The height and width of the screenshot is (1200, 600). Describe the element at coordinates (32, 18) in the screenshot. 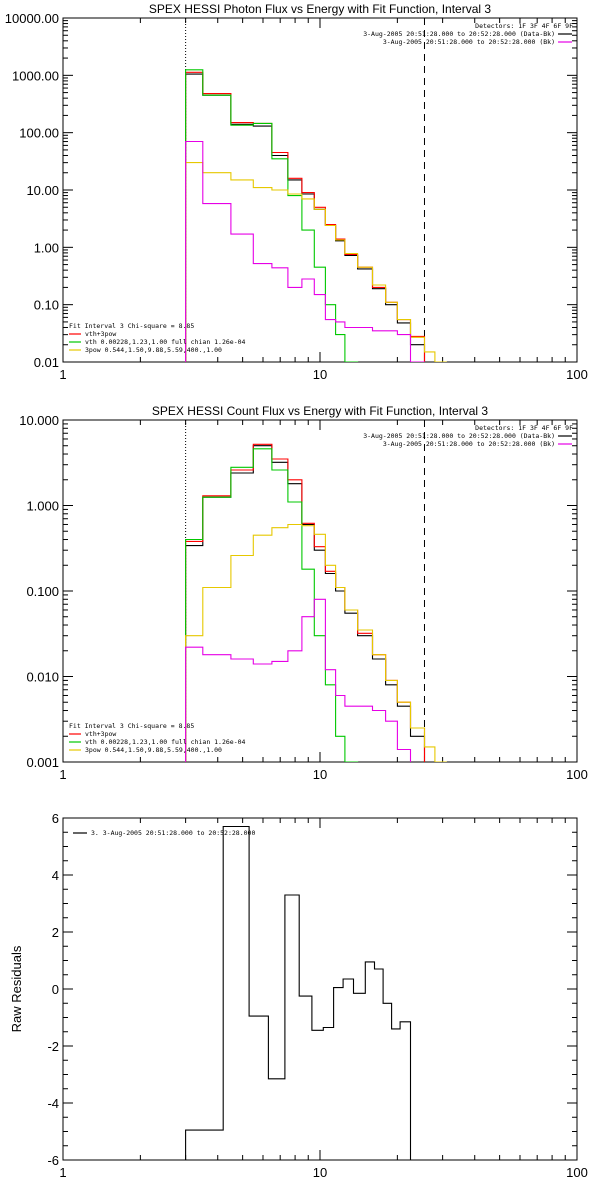

I see `y-tick-label: 10000.00` at that location.